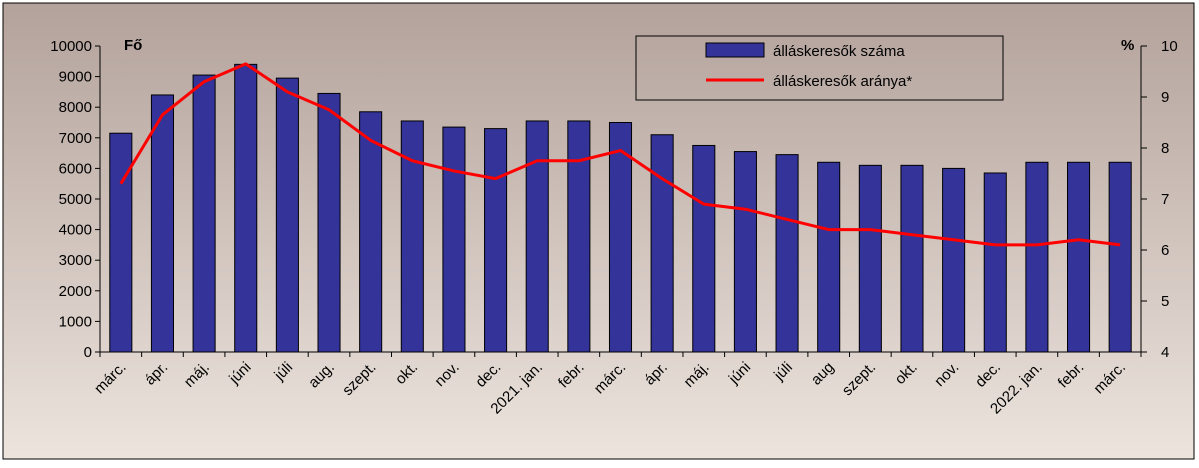  What do you see at coordinates (1165, 97) in the screenshot?
I see `right-tick-label: 9` at bounding box center [1165, 97].